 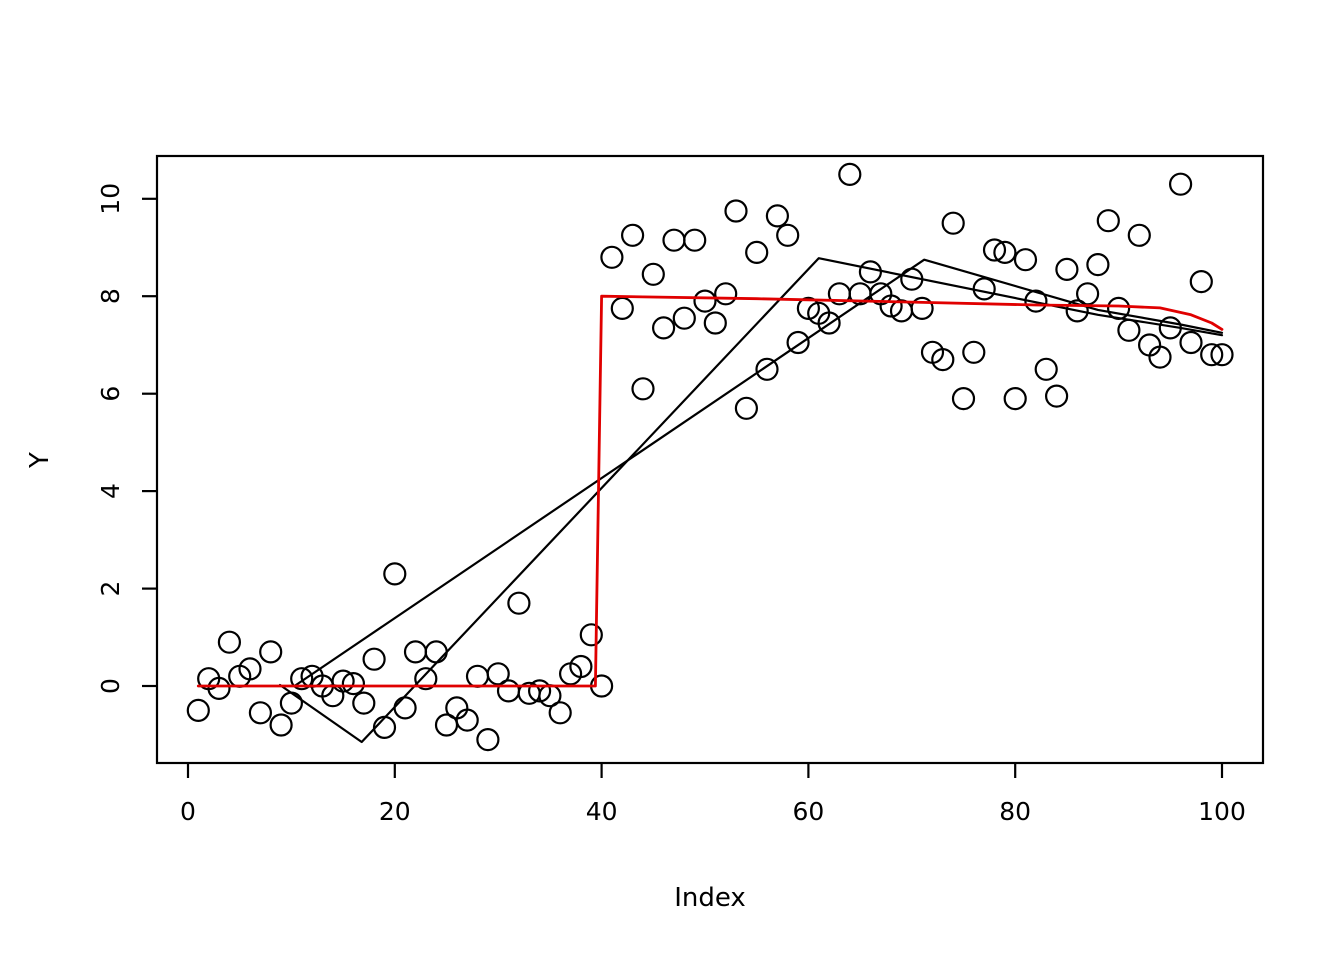 What do you see at coordinates (710, 898) in the screenshot?
I see `x-axis-title: Index` at bounding box center [710, 898].